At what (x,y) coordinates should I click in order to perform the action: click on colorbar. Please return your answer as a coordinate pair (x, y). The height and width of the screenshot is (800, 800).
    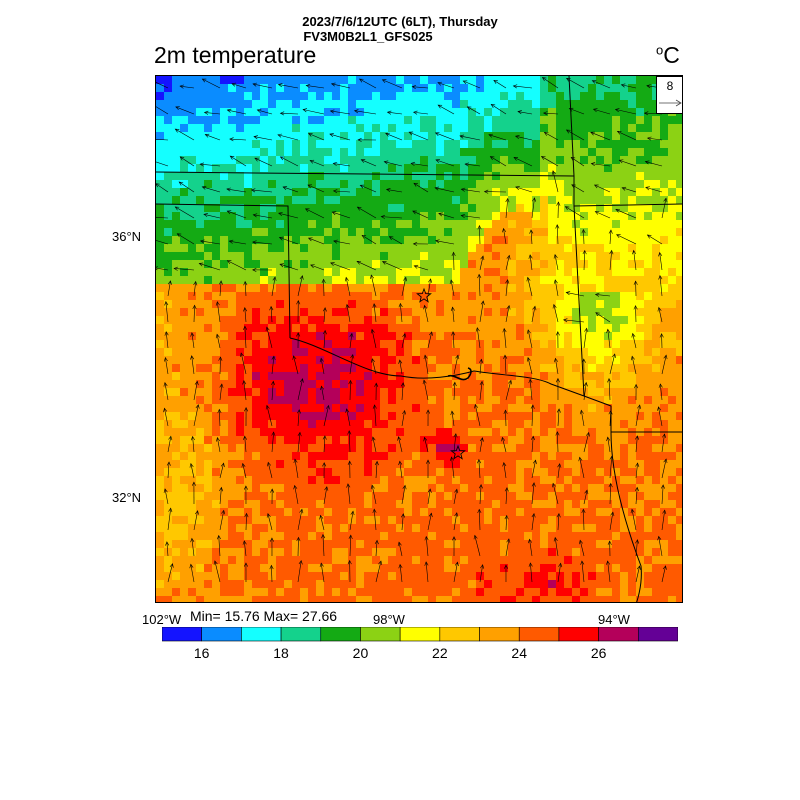
    Looking at the image, I should click on (420, 634).